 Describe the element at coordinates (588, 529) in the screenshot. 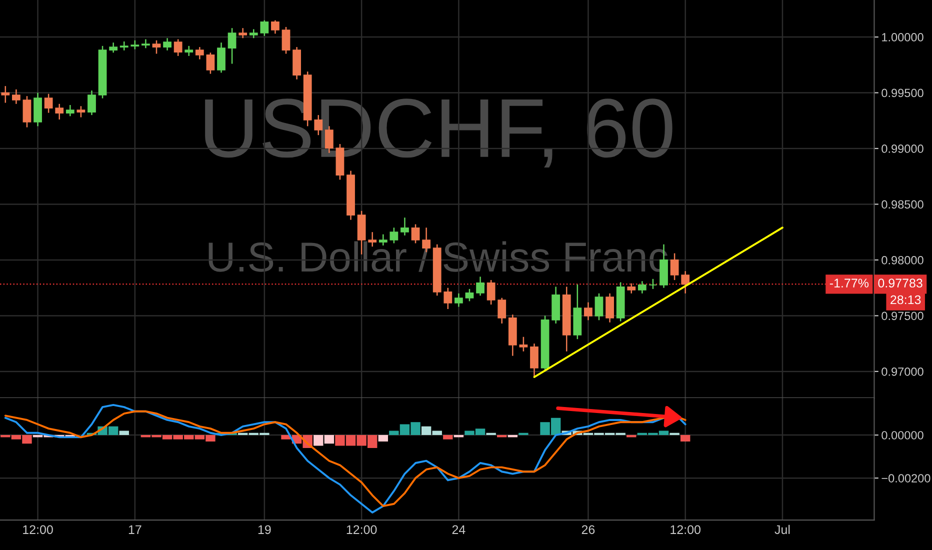

I see `x-tick-label: 26` at that location.